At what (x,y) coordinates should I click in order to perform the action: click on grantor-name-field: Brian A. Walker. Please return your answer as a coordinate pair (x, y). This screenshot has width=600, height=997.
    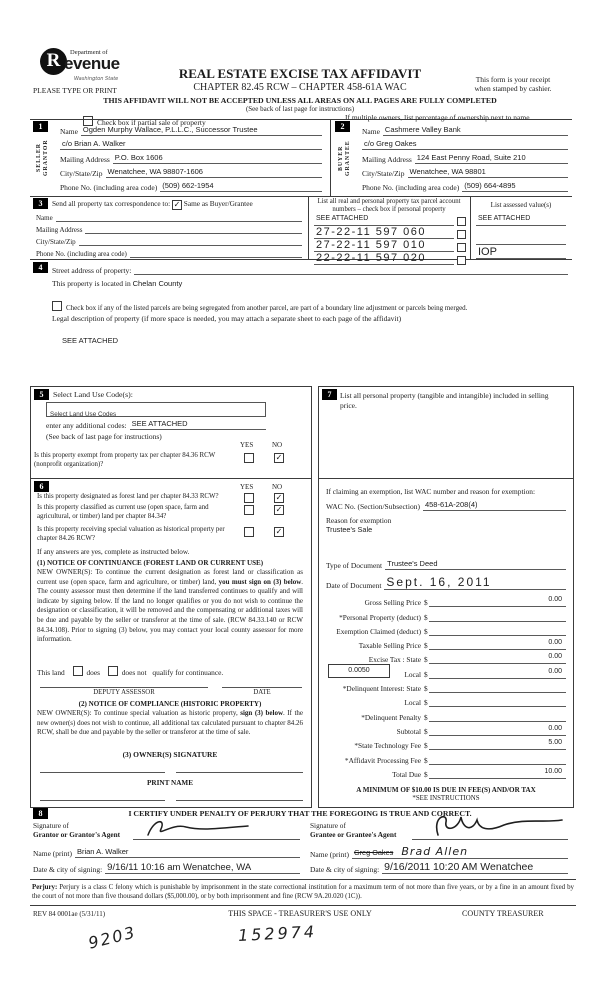
    Looking at the image, I should click on (187, 852).